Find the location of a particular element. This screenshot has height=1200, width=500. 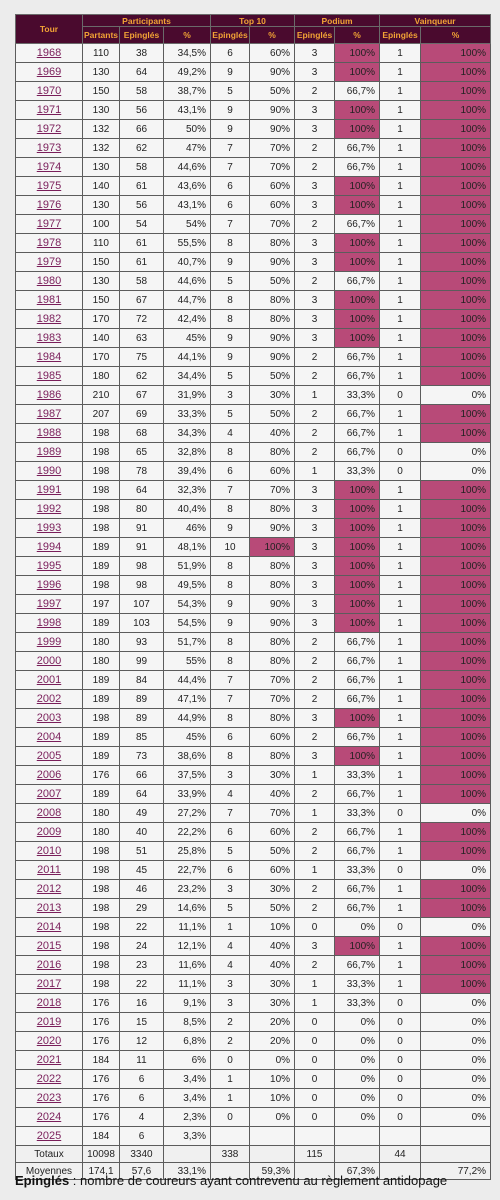

cell-top10-percent: 50% is located at coordinates (272, 91).